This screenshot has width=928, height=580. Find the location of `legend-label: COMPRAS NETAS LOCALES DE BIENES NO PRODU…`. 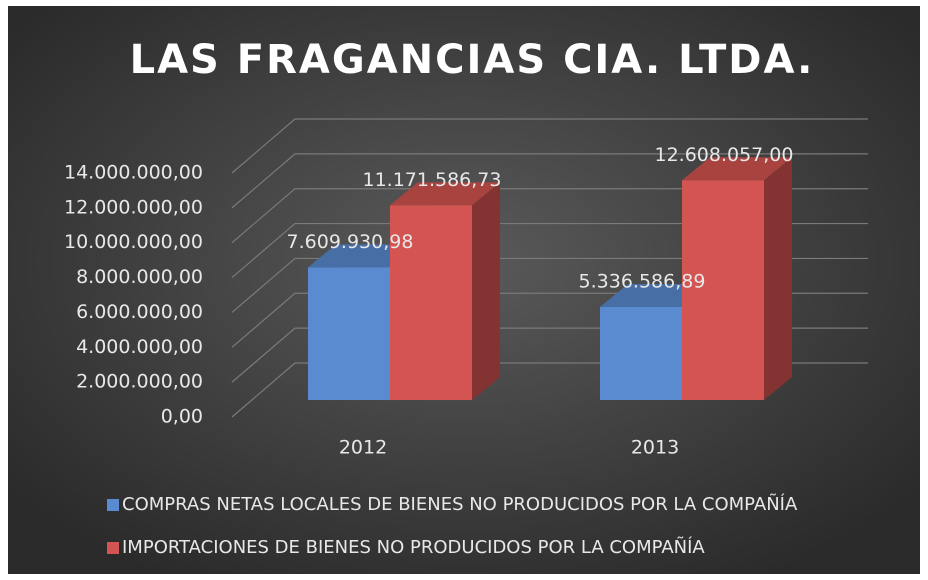

legend-label: COMPRAS NETAS LOCALES DE BIENES NO PRODU… is located at coordinates (460, 504).